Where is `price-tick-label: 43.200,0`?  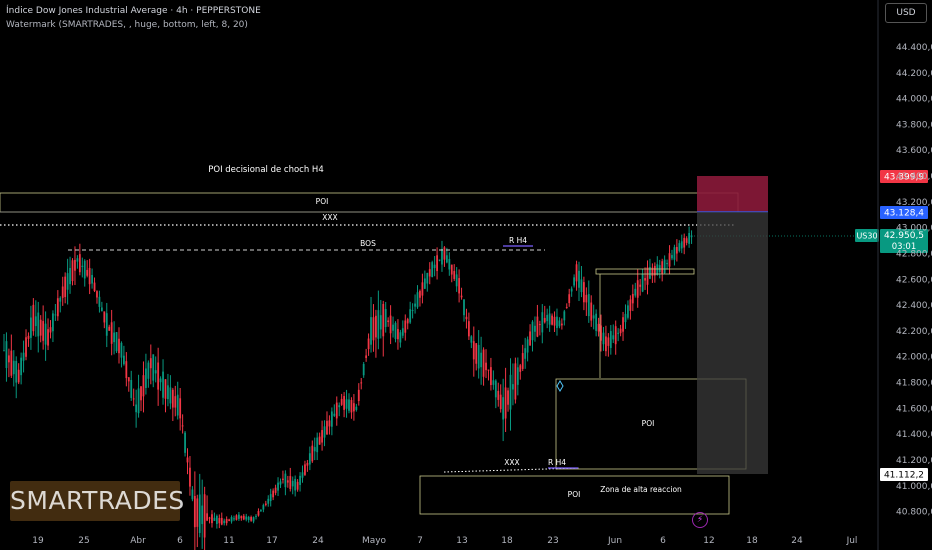
price-tick-label: 43.200,0 is located at coordinates (914, 203).